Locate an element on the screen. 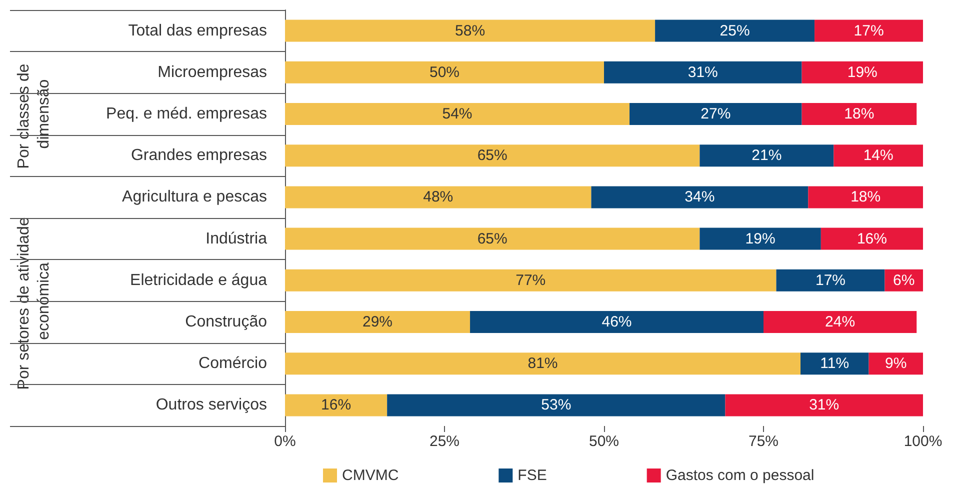 Image resolution: width=962 pixels, height=497 pixels. data-label: 24% is located at coordinates (840, 322).